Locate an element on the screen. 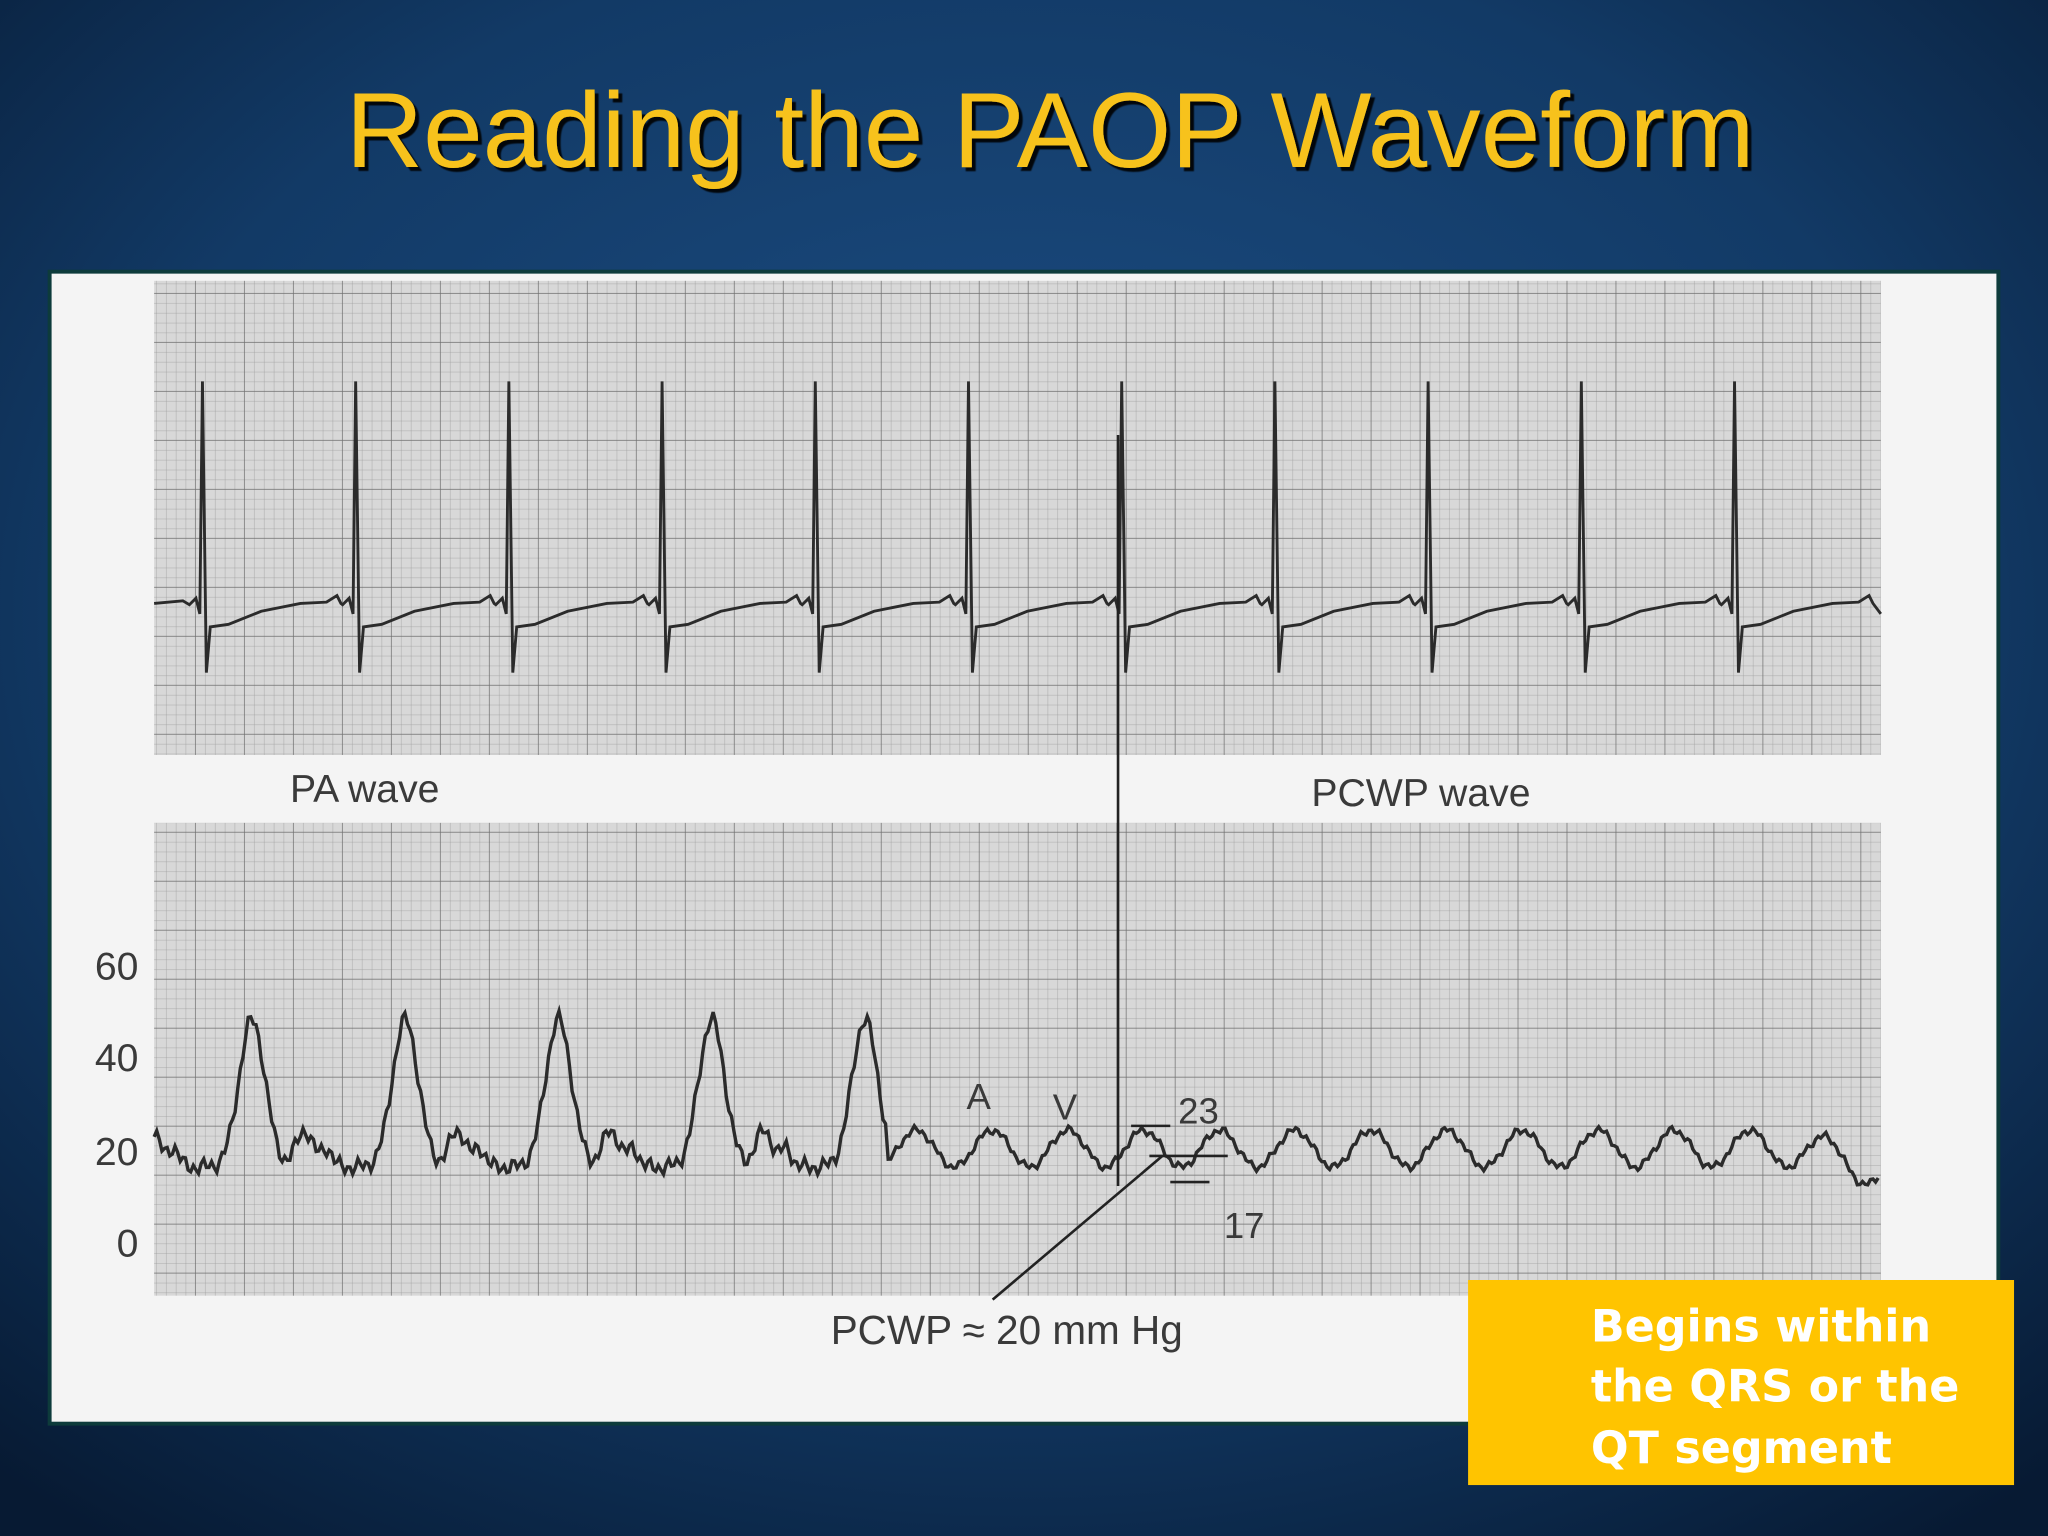 Image resolution: width=2048 pixels, height=1536 pixels. callout-box is located at coordinates (1741, 1383).